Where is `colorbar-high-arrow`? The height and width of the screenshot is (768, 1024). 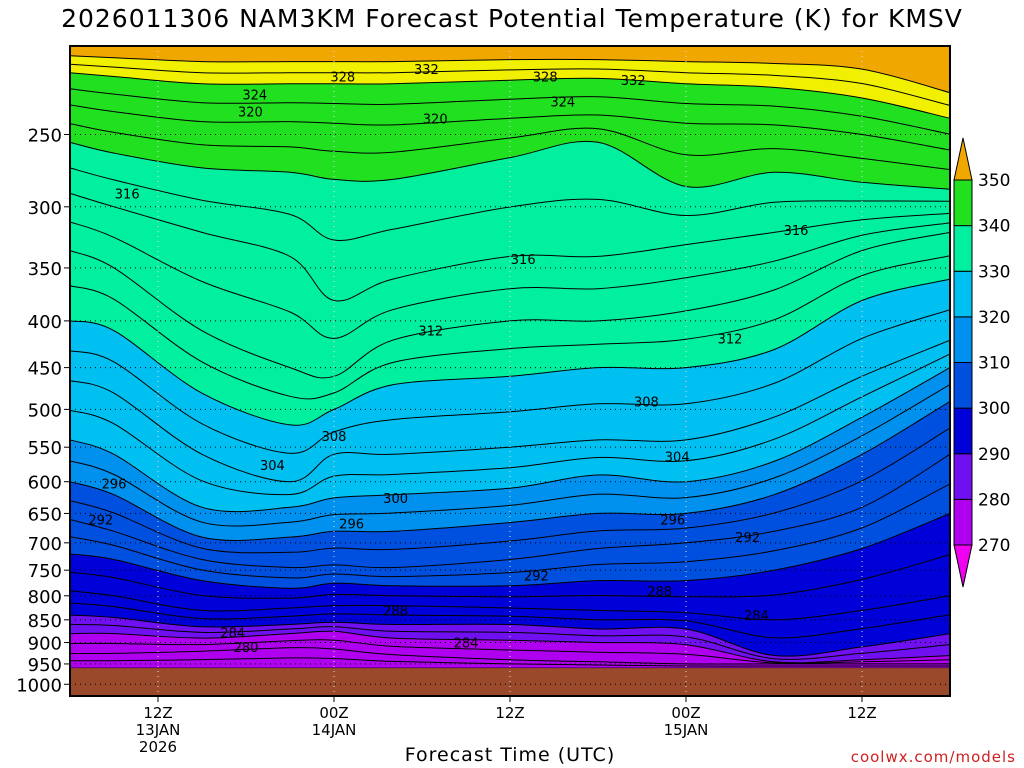 colorbar-high-arrow is located at coordinates (963, 159).